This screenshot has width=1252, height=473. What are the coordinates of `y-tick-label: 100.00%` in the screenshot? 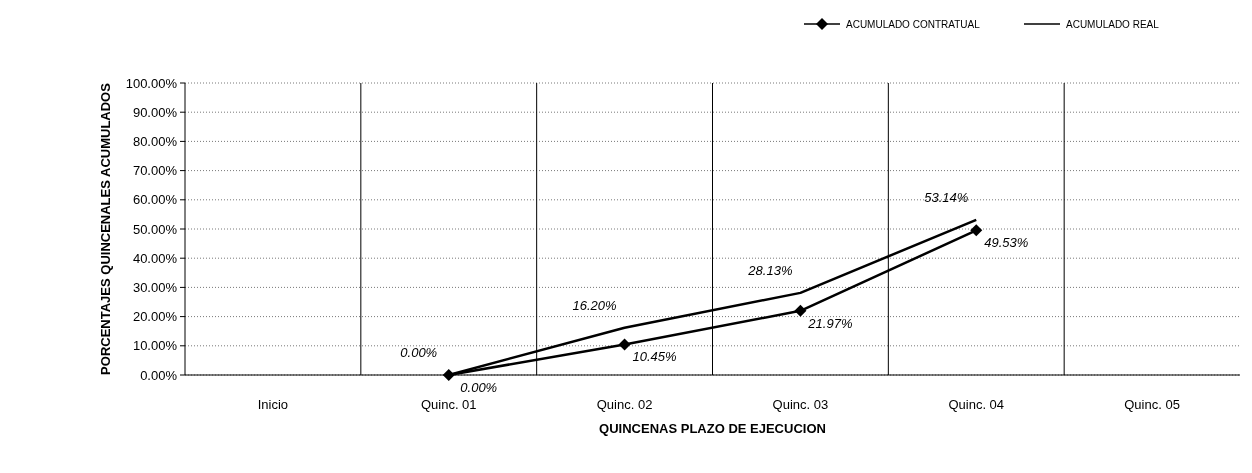 It's located at (151, 83).